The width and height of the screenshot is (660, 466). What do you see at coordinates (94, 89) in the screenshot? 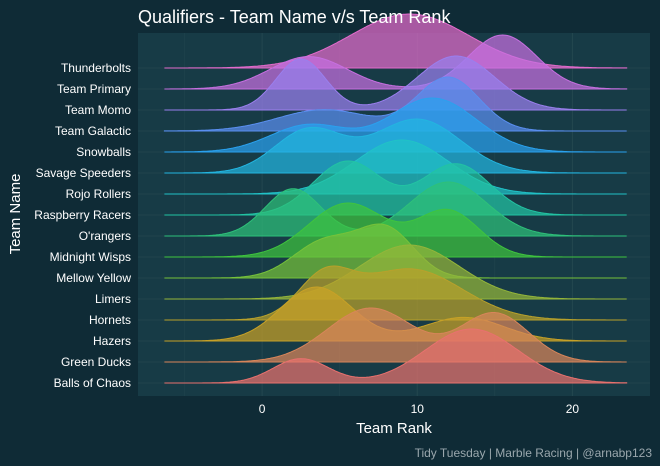
I see `y-tick-label: Team Primary` at bounding box center [94, 89].